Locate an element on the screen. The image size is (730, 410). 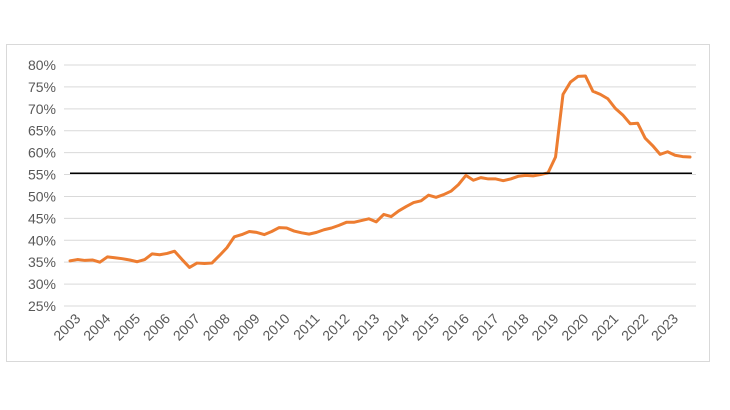
x-tick-label: 2012 is located at coordinates (335, 326).